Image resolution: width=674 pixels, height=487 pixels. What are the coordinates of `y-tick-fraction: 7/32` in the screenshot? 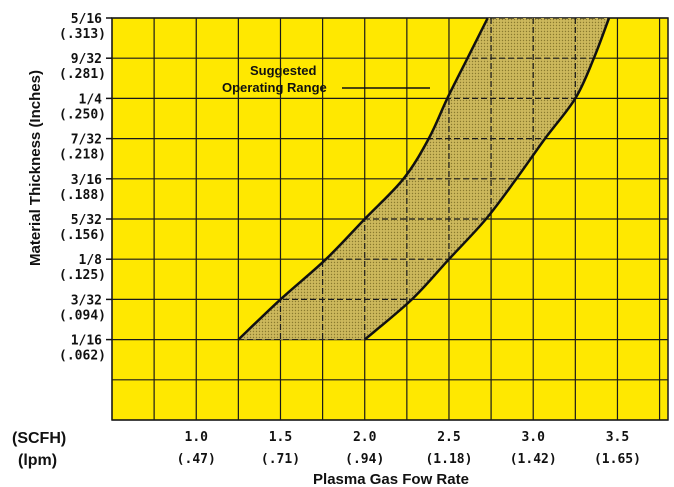 It's located at (86, 140).